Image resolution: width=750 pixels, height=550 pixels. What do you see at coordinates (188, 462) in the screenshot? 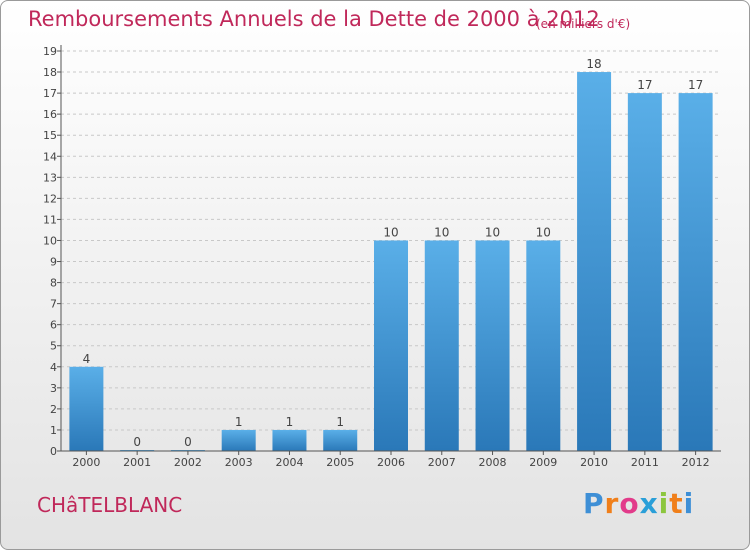
I see `x-tick-label-2002: 2002` at bounding box center [188, 462].